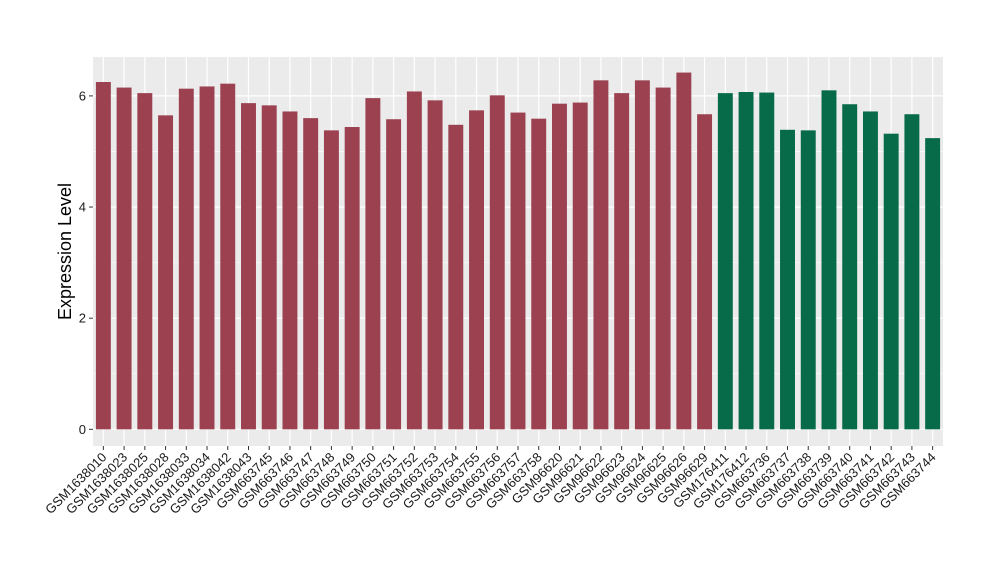 This screenshot has height=580, width=1000. What do you see at coordinates (82, 95) in the screenshot?
I see `y-tick-label: 6` at bounding box center [82, 95].